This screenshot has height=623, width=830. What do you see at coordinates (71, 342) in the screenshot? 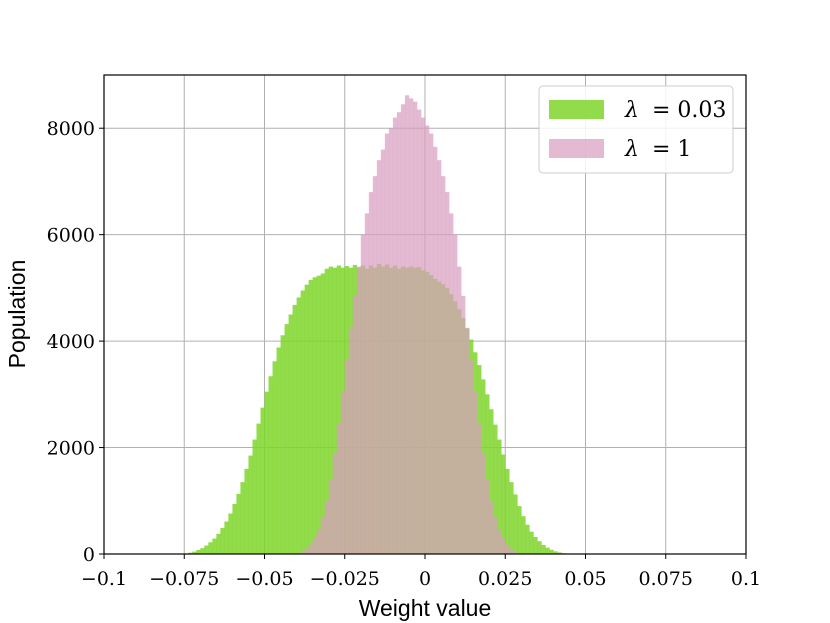
I see `y-tick-label: 4000` at bounding box center [71, 342].